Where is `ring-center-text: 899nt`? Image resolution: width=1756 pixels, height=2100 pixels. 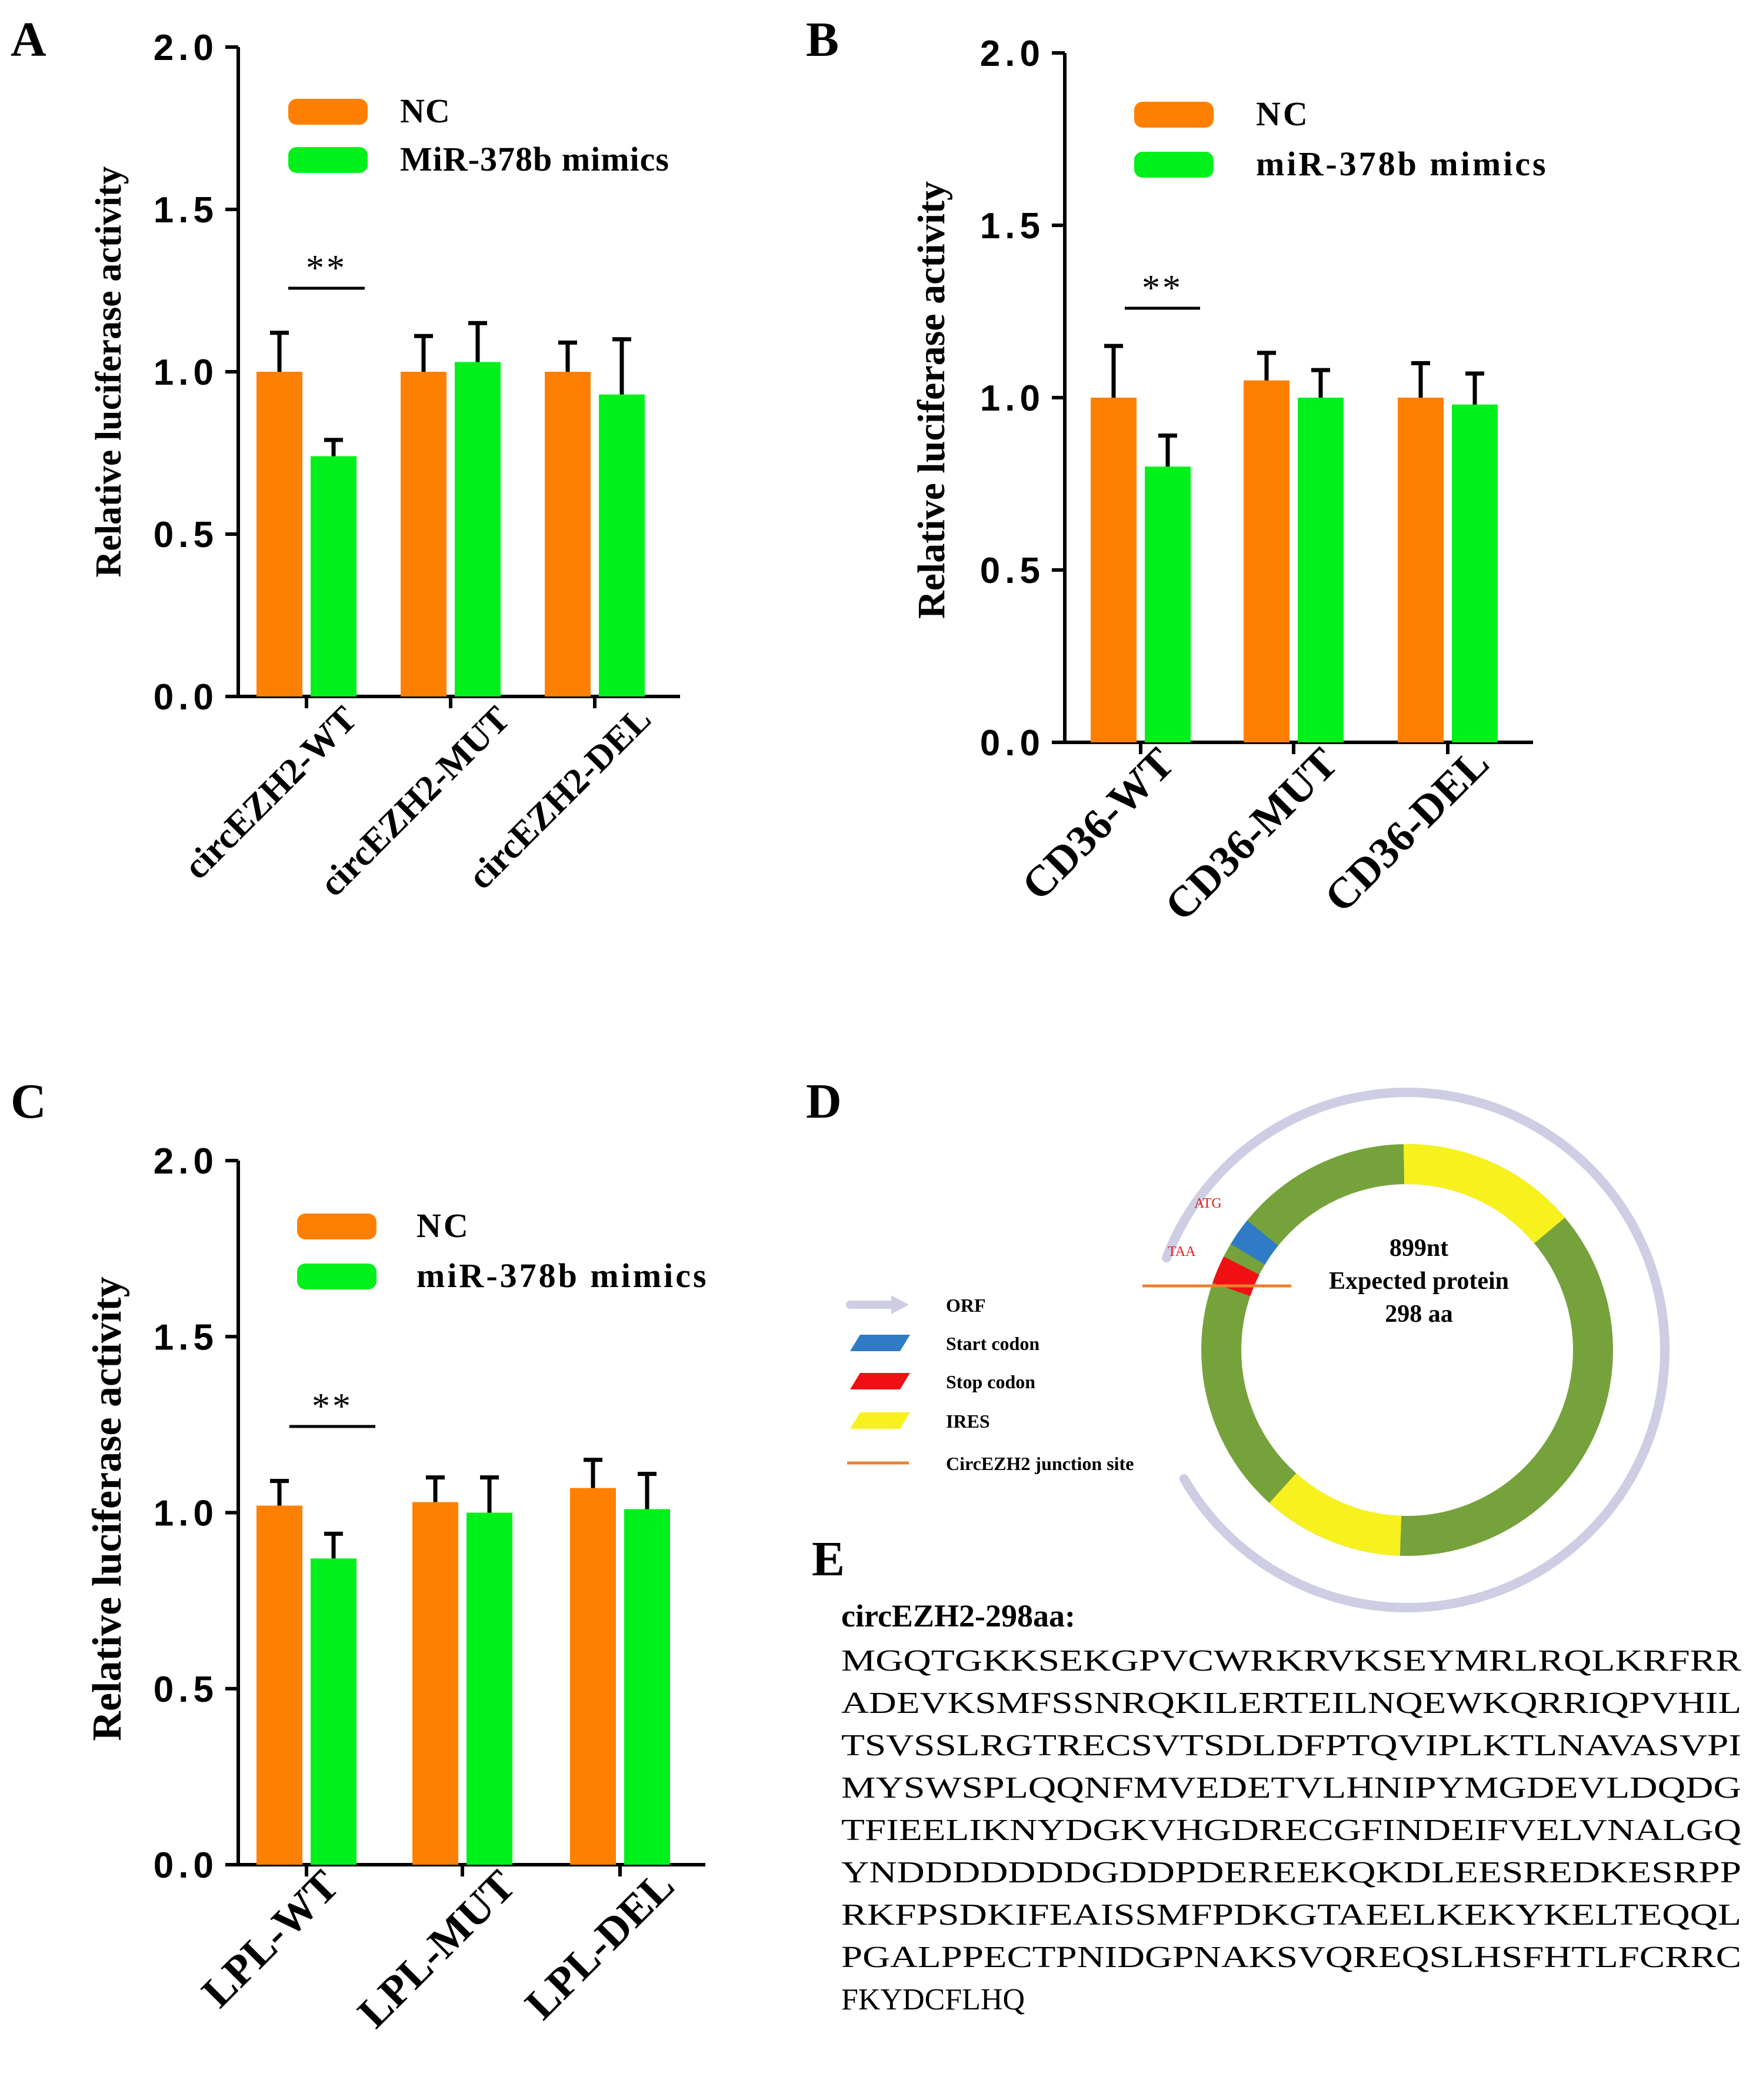
ring-center-text: 899nt is located at coordinates (1419, 1248).